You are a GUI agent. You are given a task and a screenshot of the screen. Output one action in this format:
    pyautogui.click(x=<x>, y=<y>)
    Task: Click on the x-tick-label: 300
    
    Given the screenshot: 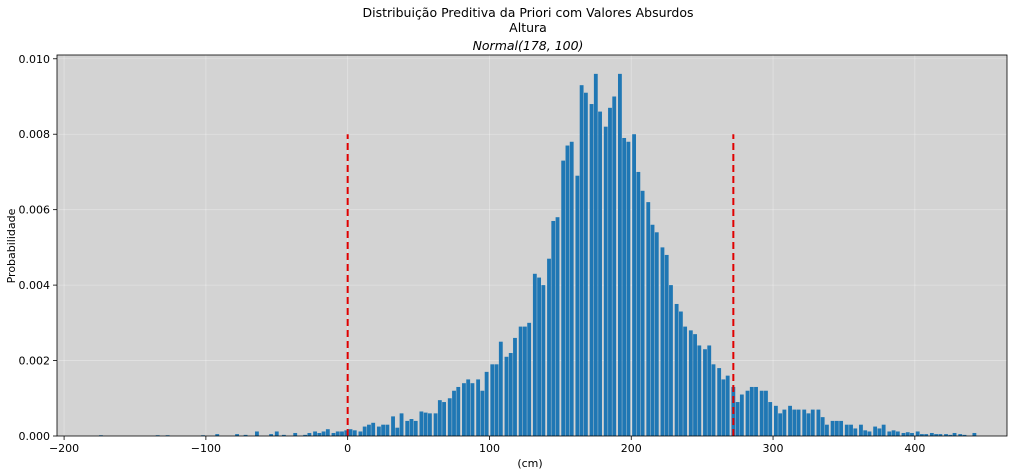 What is the action you would take?
    pyautogui.click(x=773, y=448)
    